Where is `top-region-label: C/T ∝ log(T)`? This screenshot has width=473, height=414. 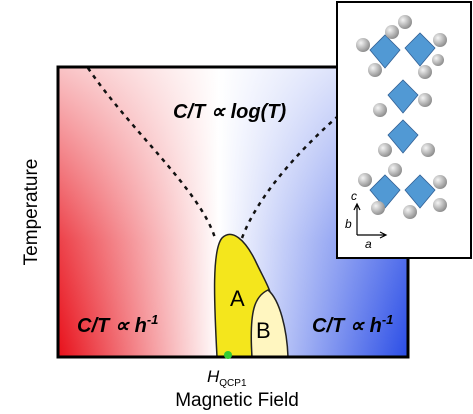 top-region-label: C/T ∝ log(T) is located at coordinates (229, 112).